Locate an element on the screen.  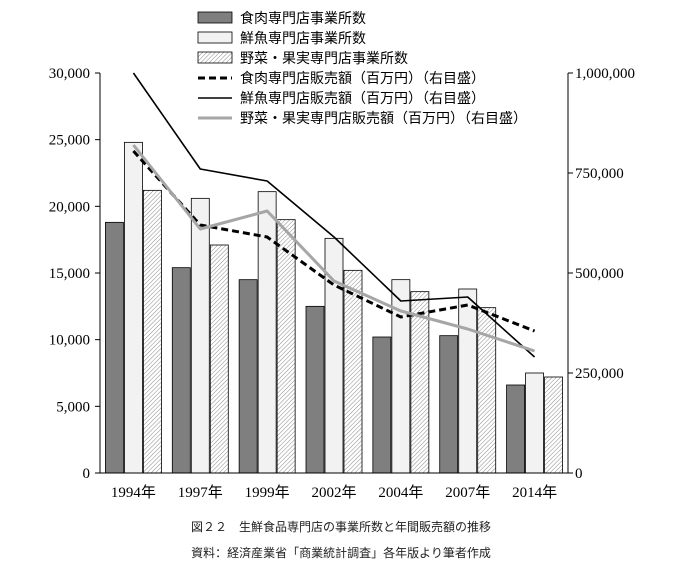
x-tick-label: 2007年 is located at coordinates (467, 492).